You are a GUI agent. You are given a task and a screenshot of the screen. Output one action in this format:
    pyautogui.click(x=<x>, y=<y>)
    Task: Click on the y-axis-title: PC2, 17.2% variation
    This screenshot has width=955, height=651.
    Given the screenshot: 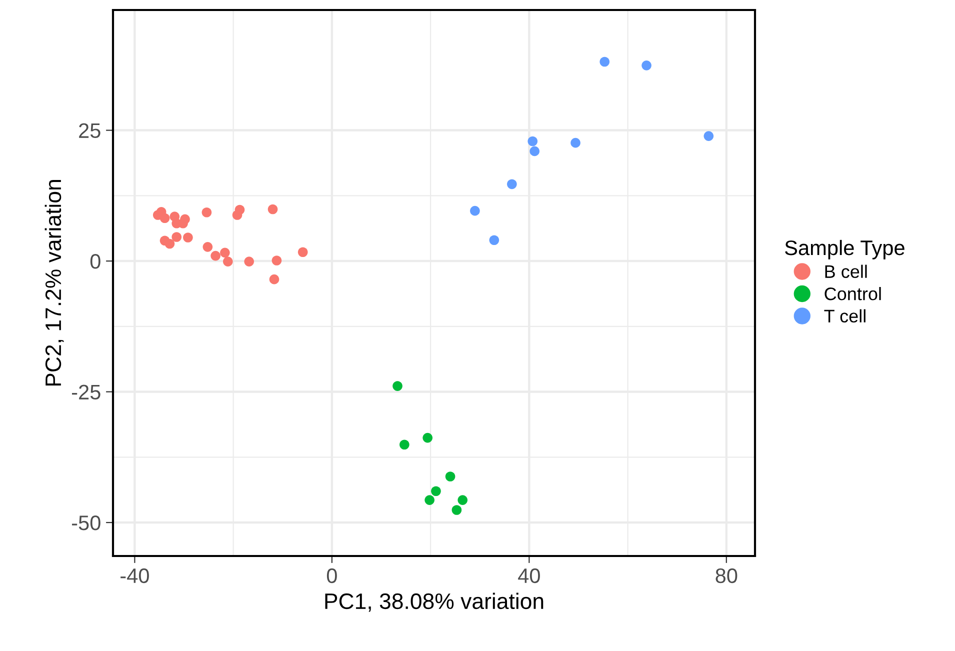 What is the action you would take?
    pyautogui.click(x=54, y=283)
    